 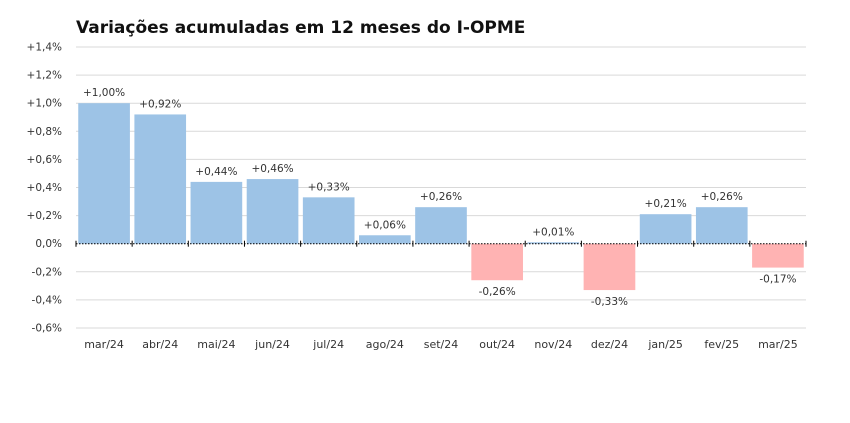 What do you see at coordinates (497, 292) in the screenshot?
I see `data-label: -0,26%` at bounding box center [497, 292].